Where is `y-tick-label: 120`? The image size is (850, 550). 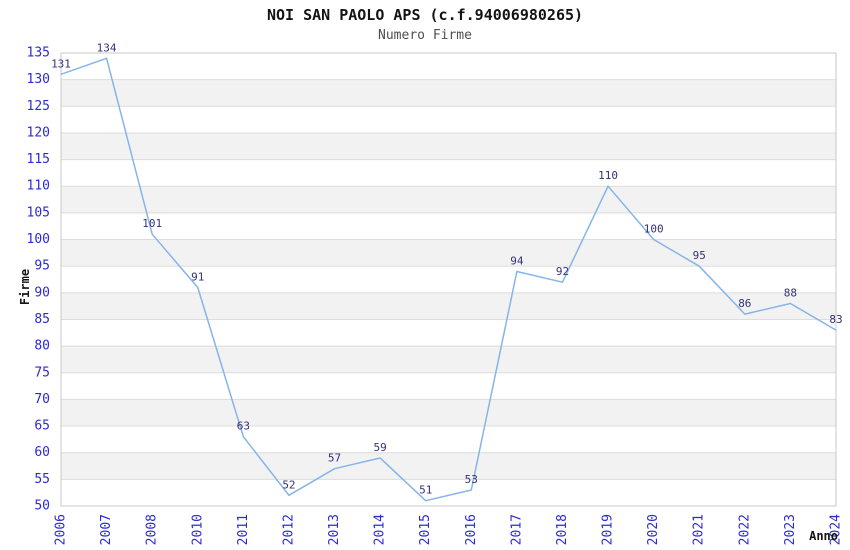
y-tick-label: 120 is located at coordinates (38, 132).